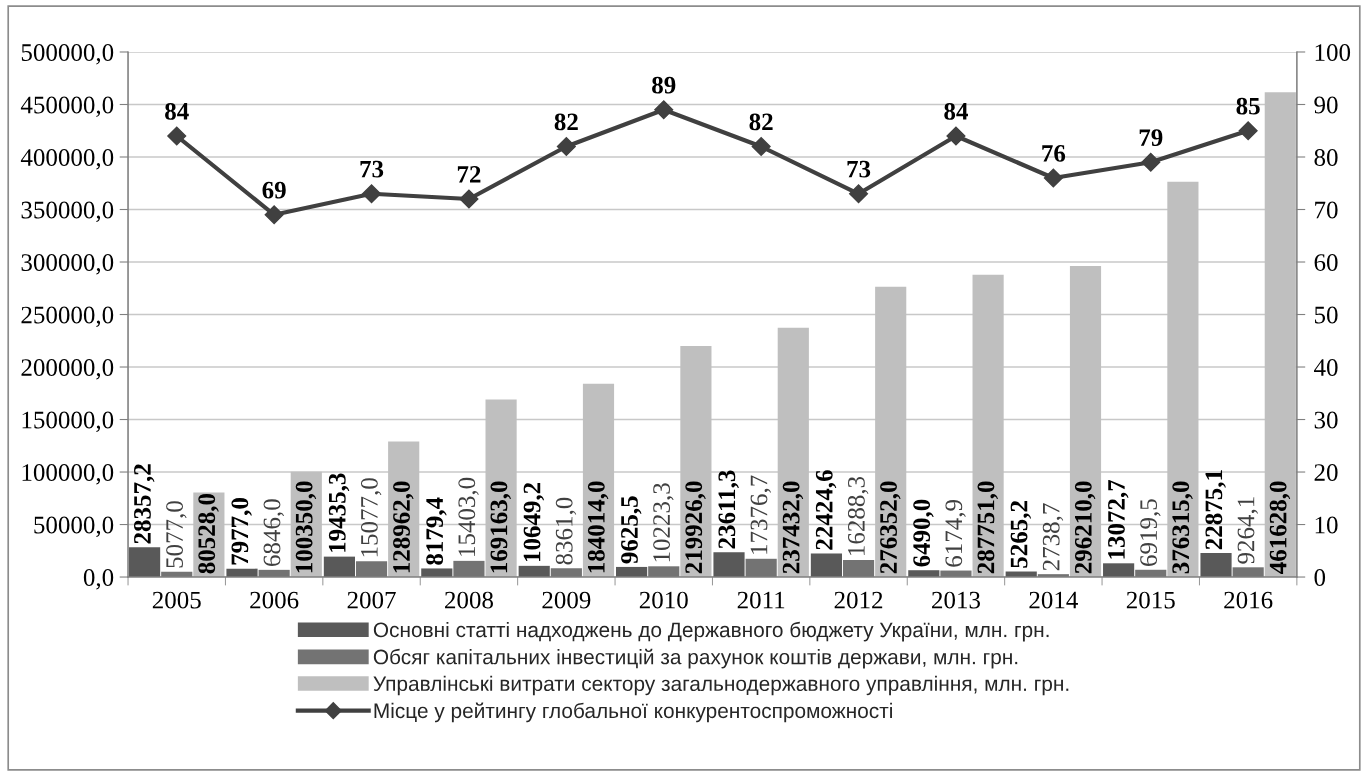 The image size is (1368, 776). I want to click on x-tick-label: 2007, so click(371, 600).